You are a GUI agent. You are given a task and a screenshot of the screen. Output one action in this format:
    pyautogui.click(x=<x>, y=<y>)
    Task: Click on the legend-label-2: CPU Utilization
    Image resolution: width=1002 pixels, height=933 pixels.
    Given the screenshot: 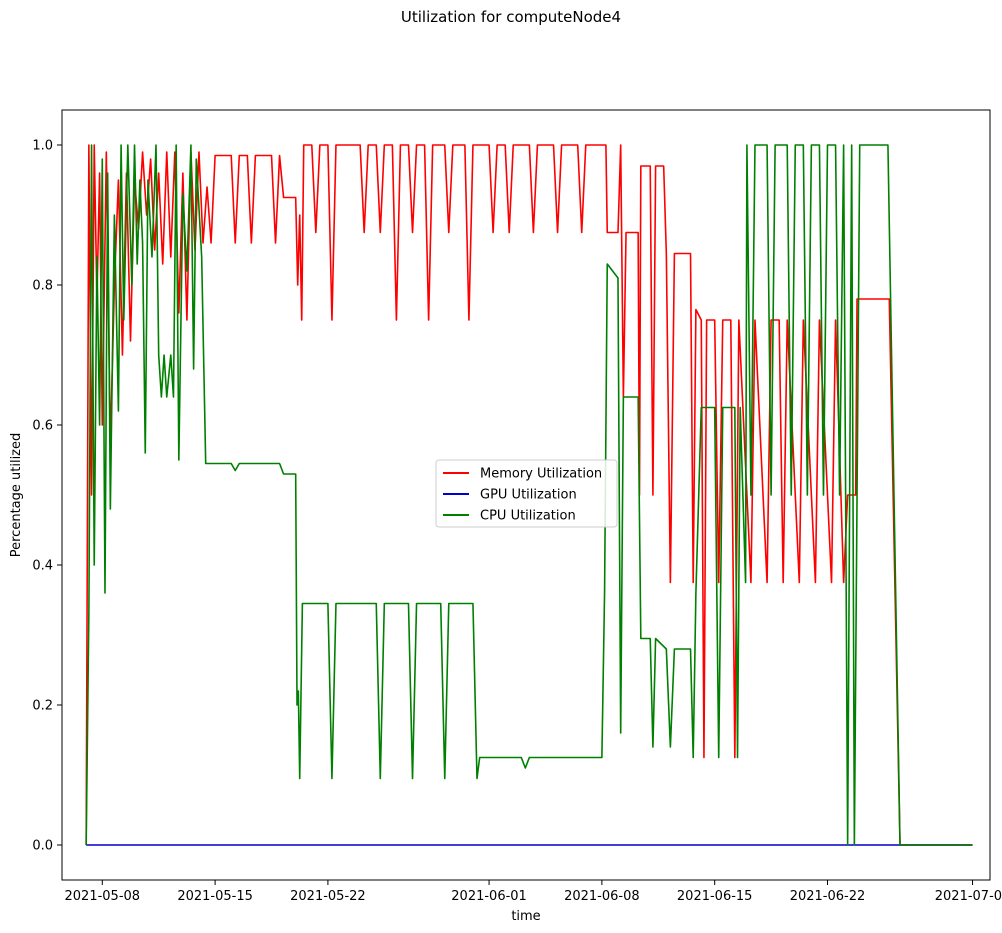 What is the action you would take?
    pyautogui.click(x=528, y=516)
    